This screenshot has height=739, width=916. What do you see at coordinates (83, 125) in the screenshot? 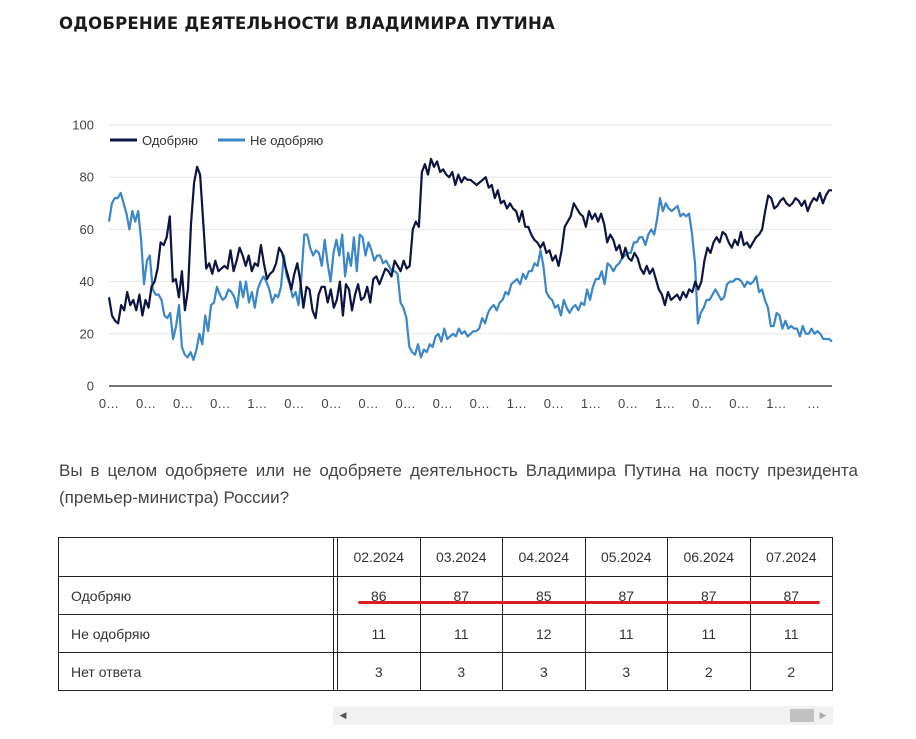
I see `y-tick-label: 100` at bounding box center [83, 125].